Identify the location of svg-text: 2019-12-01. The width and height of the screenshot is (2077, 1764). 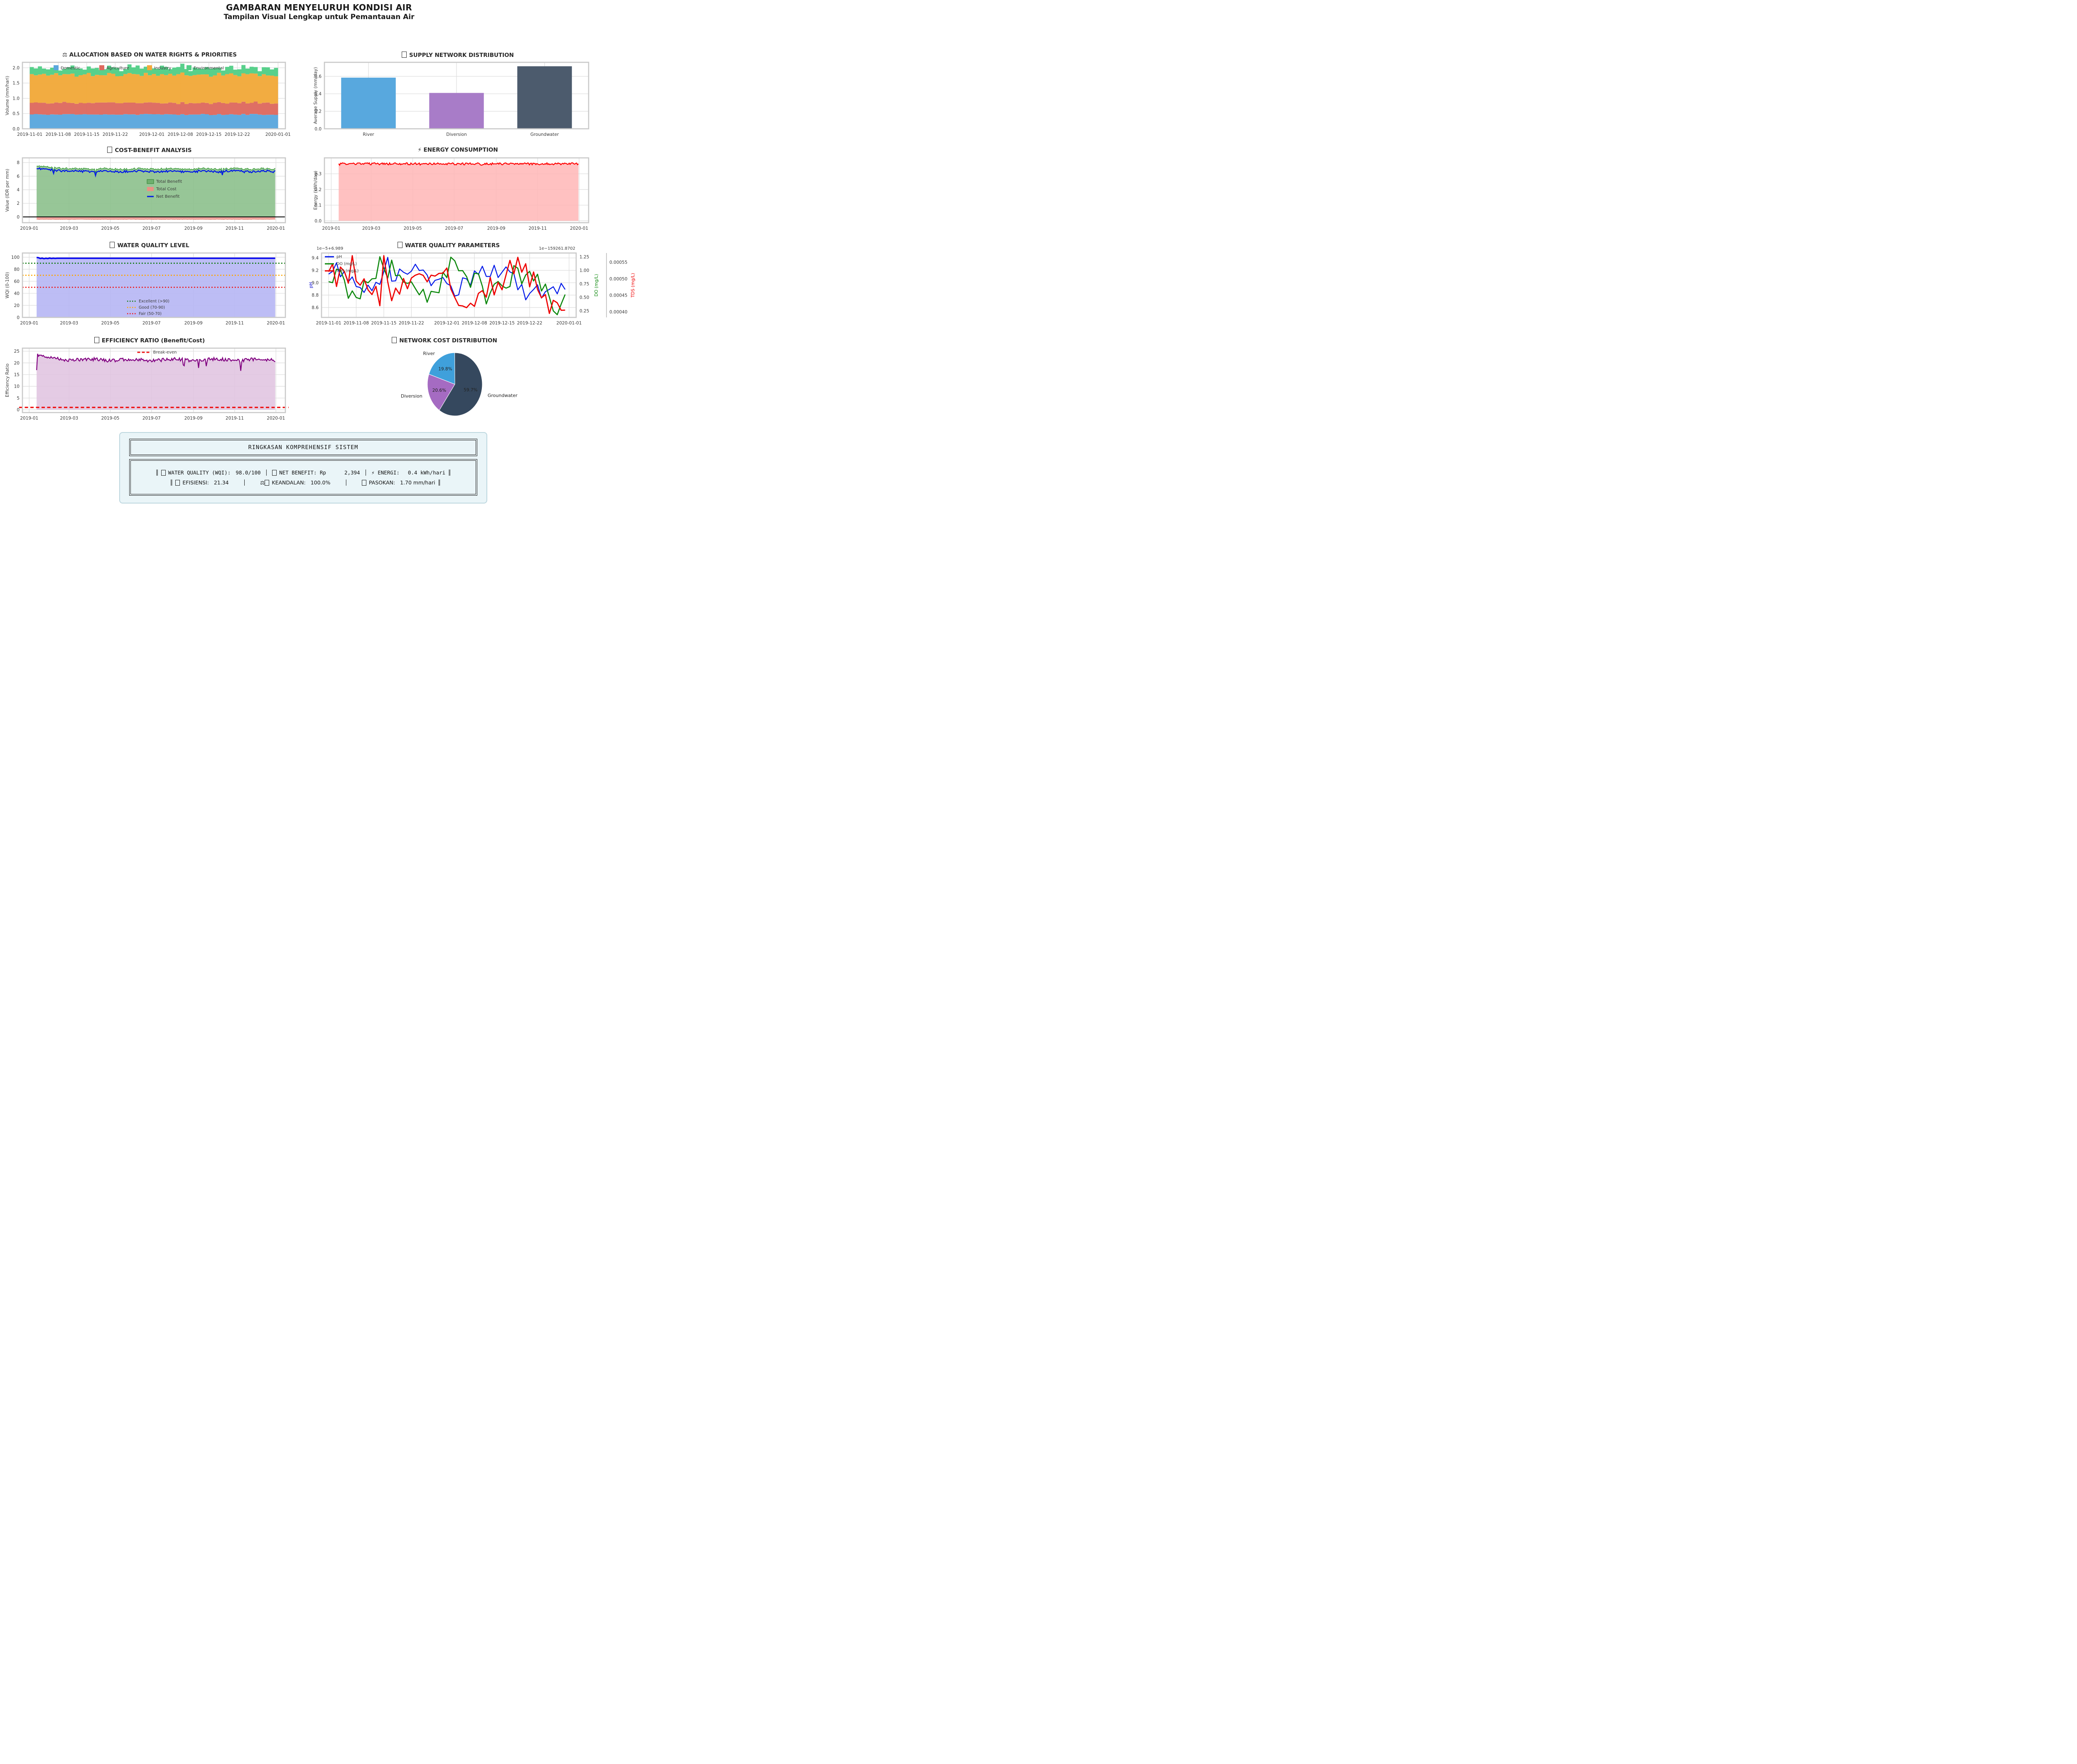
(151, 134).